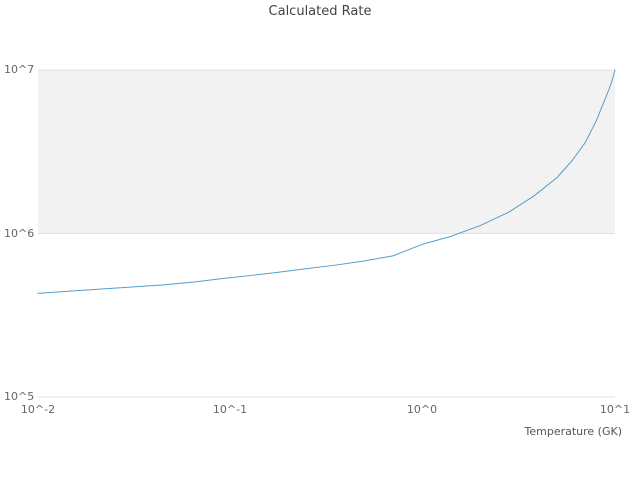 Image resolution: width=640 pixels, height=480 pixels. I want to click on y-tick-1e5: 10^5, so click(19, 396).